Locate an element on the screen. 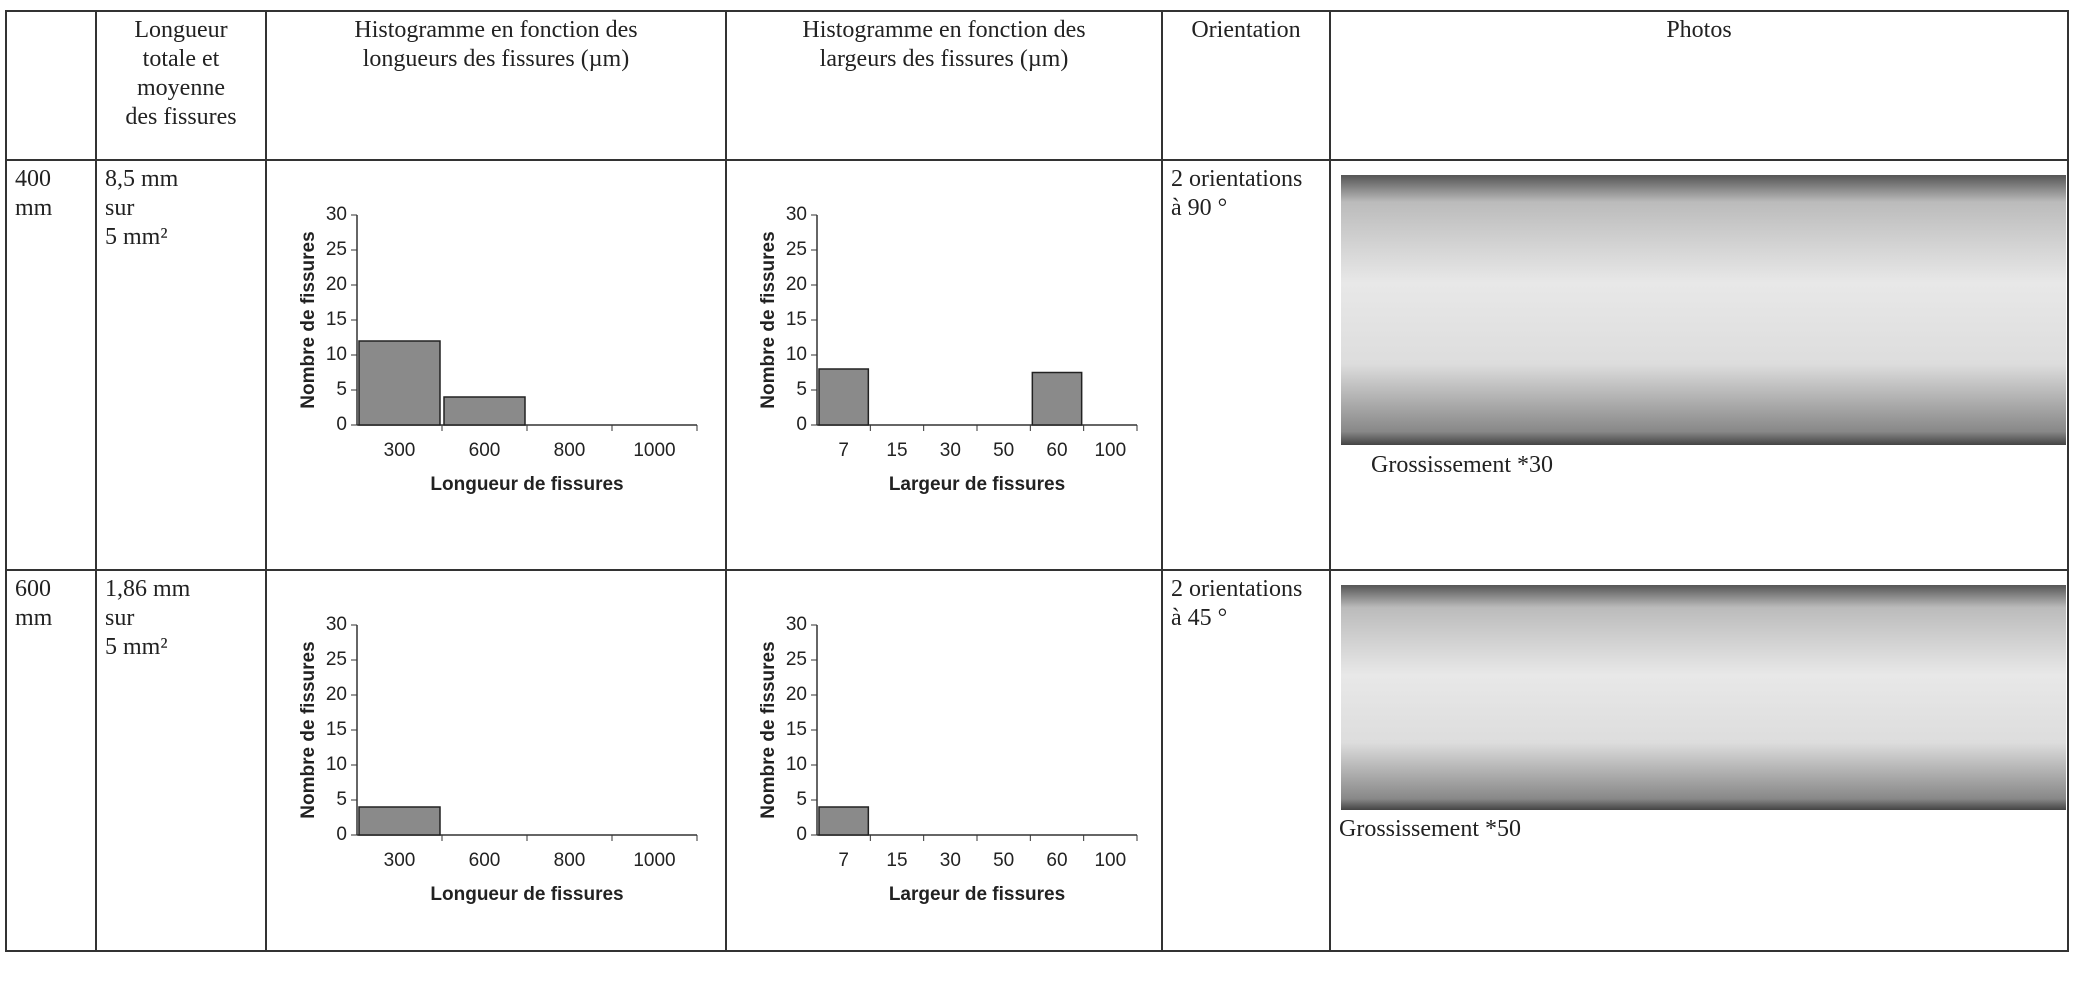  length-cell: 1,86 mm sur 5 mm² is located at coordinates (180, 760).